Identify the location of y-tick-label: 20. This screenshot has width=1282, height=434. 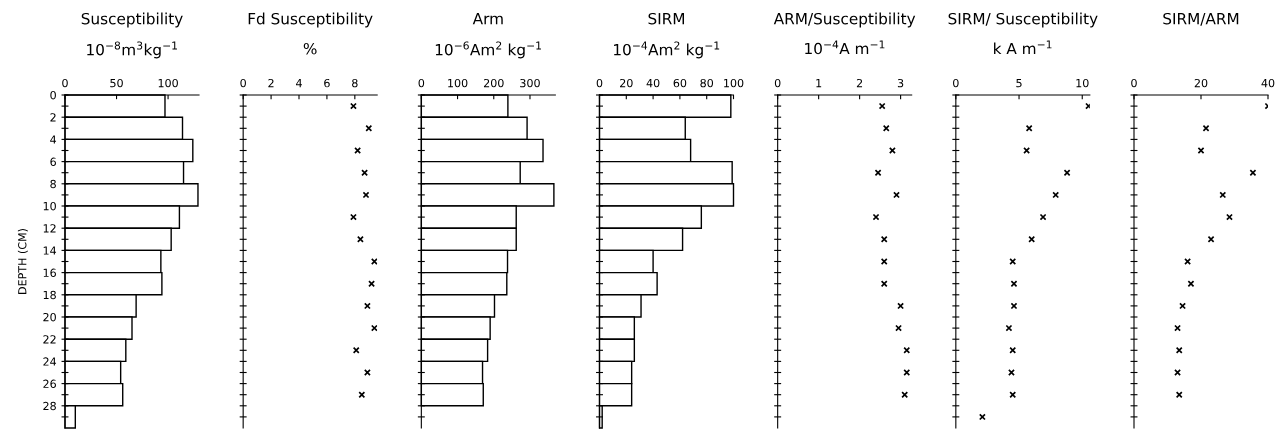
(49, 317).